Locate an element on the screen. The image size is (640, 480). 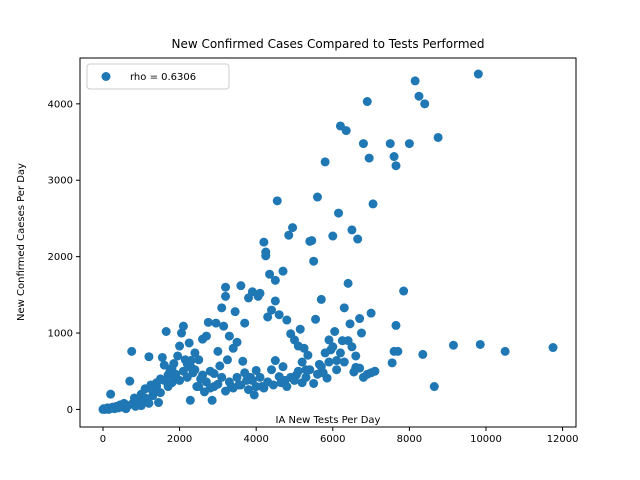
legend-marker is located at coordinates (106, 76).